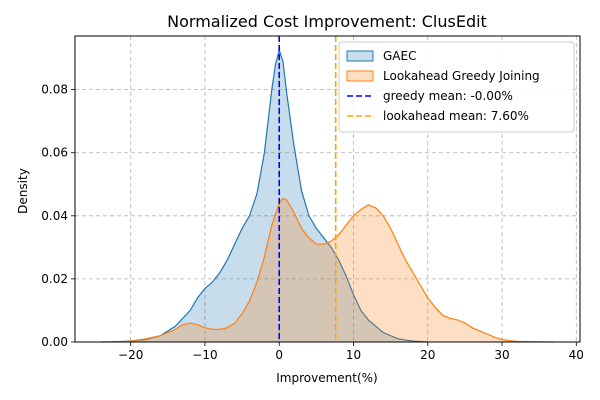  I want to click on legend-box, so click(456, 87).